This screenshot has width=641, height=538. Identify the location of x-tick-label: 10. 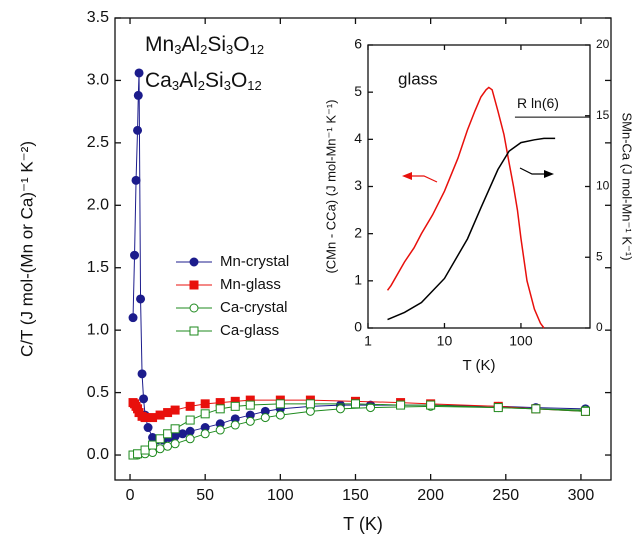
(445, 341).